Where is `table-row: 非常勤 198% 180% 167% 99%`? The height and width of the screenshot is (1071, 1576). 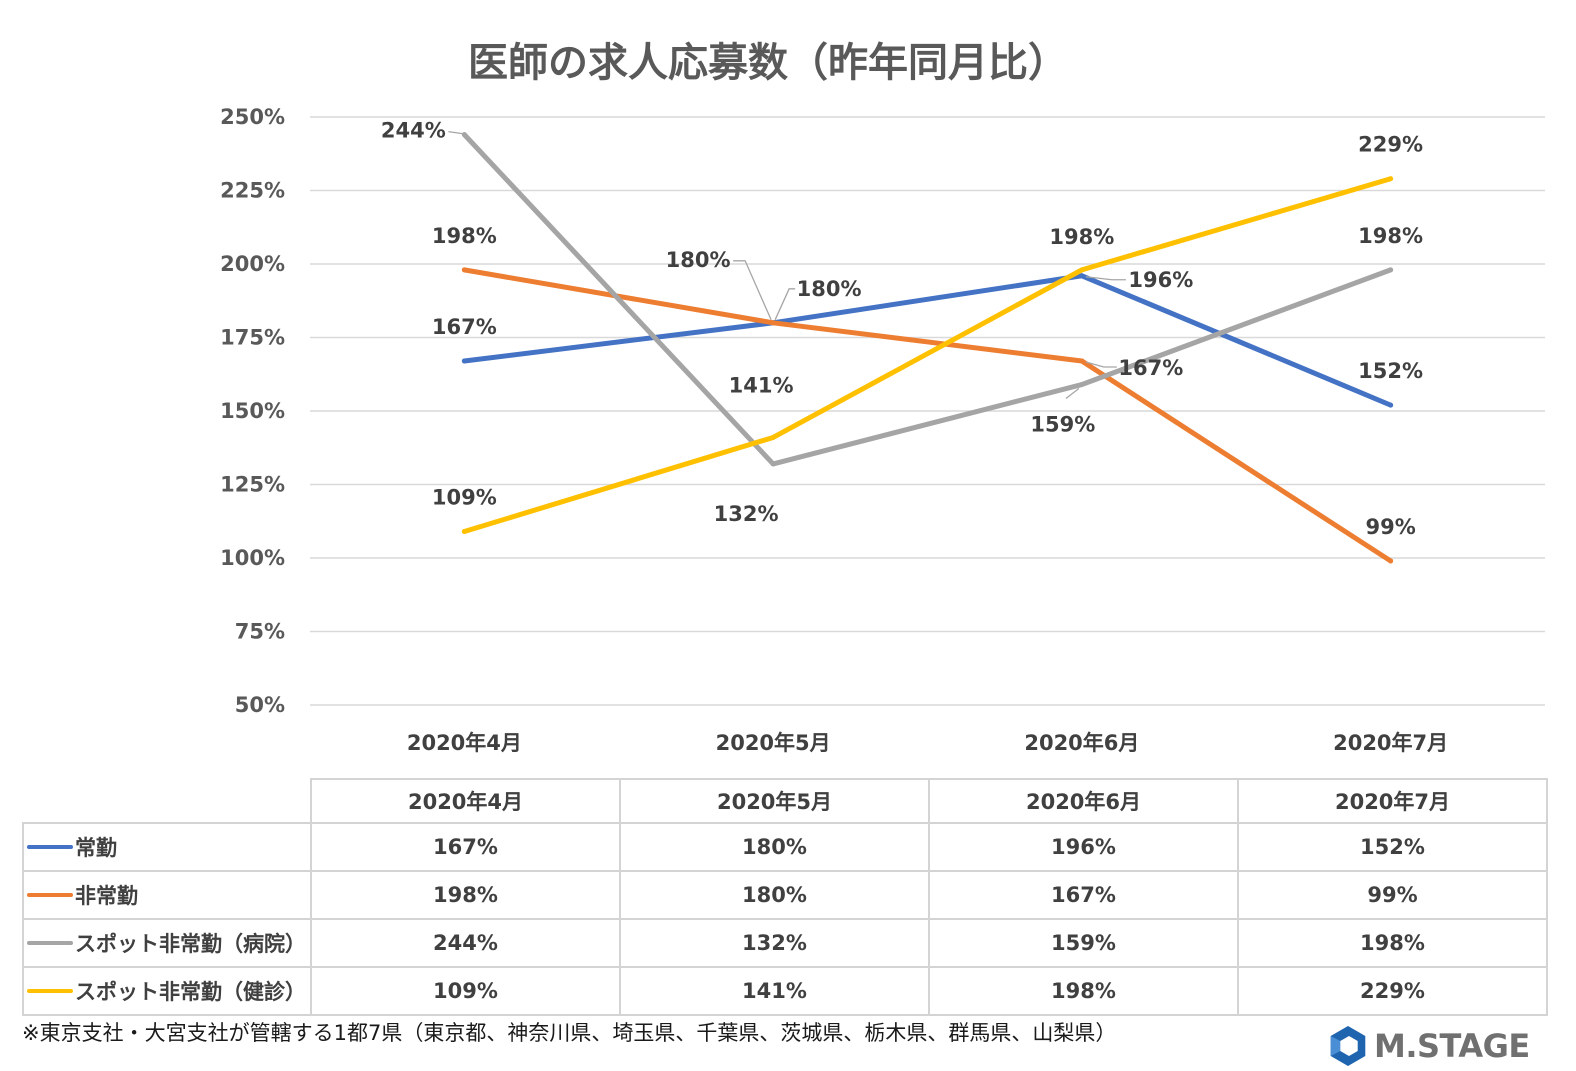
table-row: 非常勤 198% 180% 167% 99% is located at coordinates (785, 895).